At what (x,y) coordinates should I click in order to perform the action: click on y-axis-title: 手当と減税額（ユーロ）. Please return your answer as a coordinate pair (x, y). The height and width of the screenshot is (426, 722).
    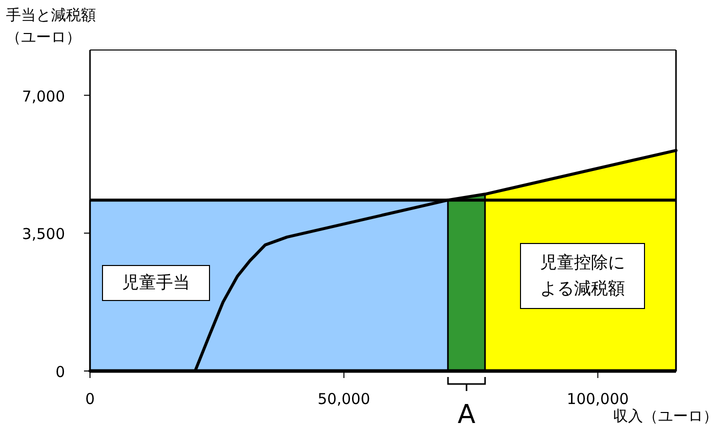
    Looking at the image, I should click on (51, 26).